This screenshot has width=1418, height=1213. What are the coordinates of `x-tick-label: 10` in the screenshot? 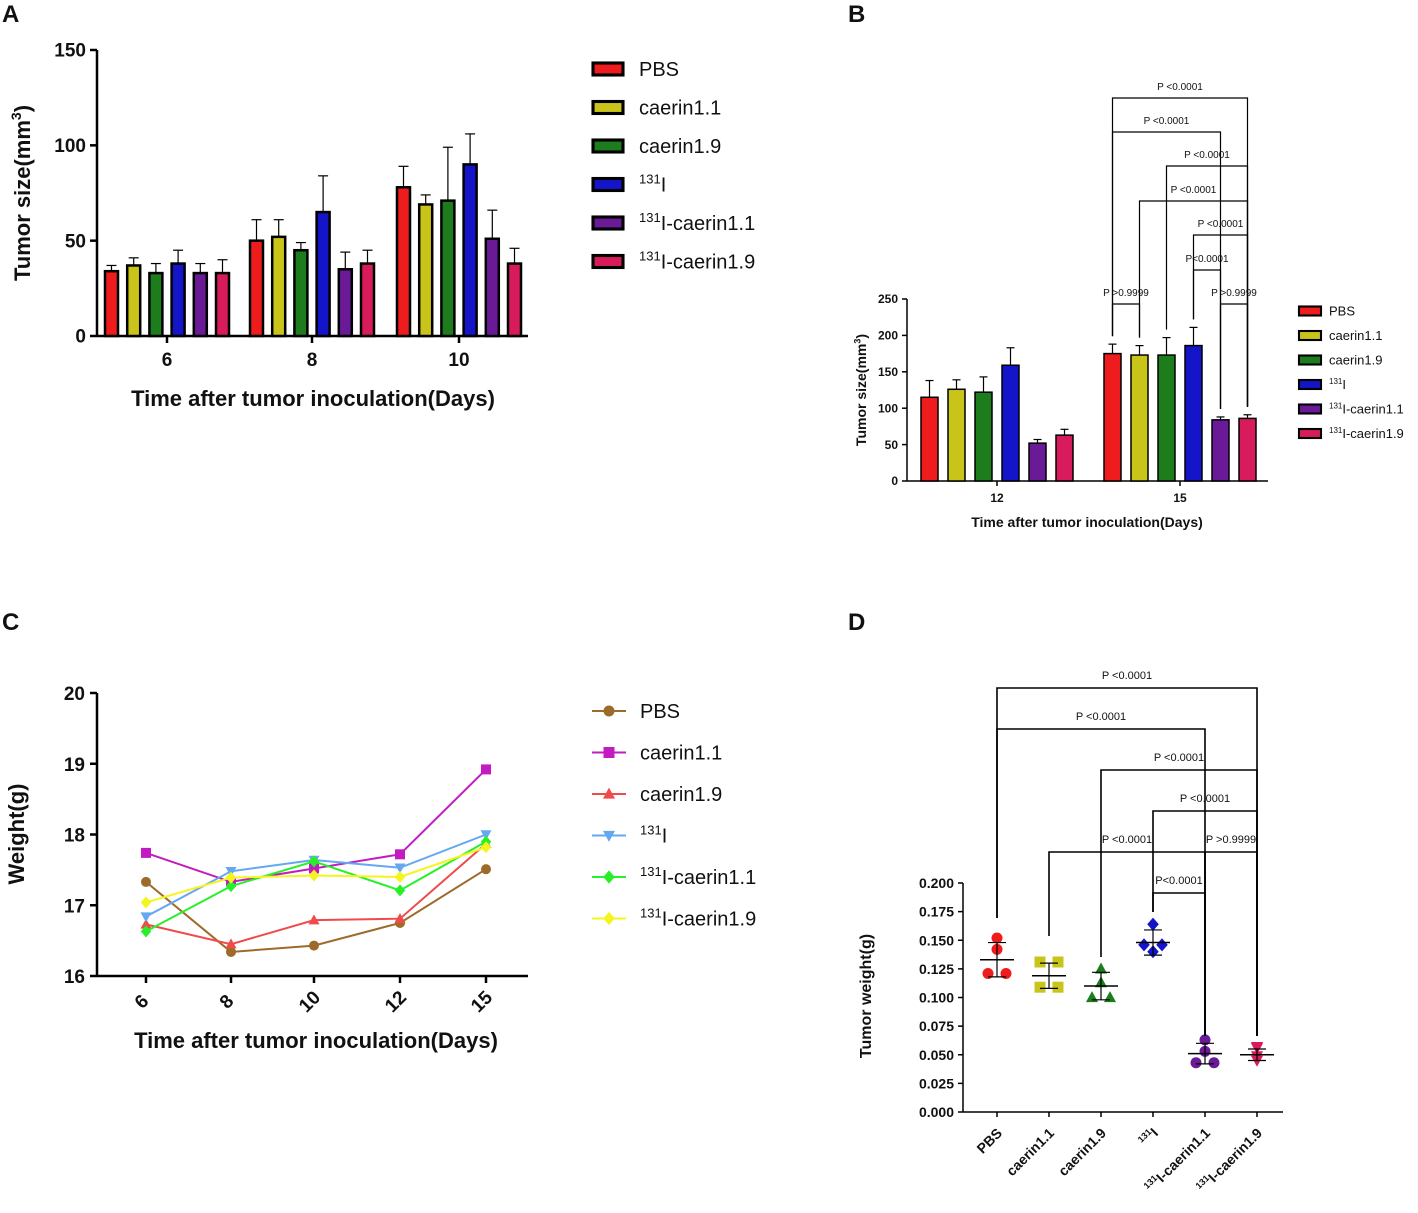 It's located at (310, 1002).